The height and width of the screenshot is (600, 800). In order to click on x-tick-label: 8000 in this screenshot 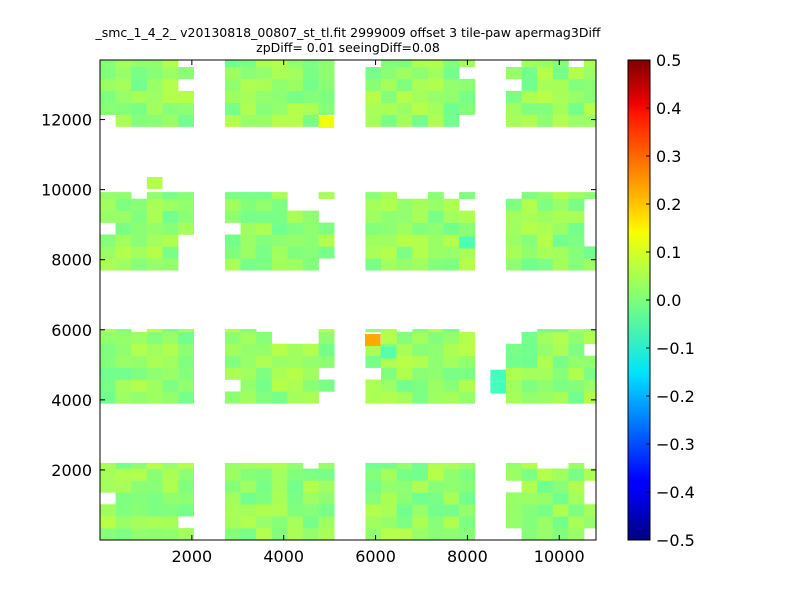, I will do `click(467, 556)`.